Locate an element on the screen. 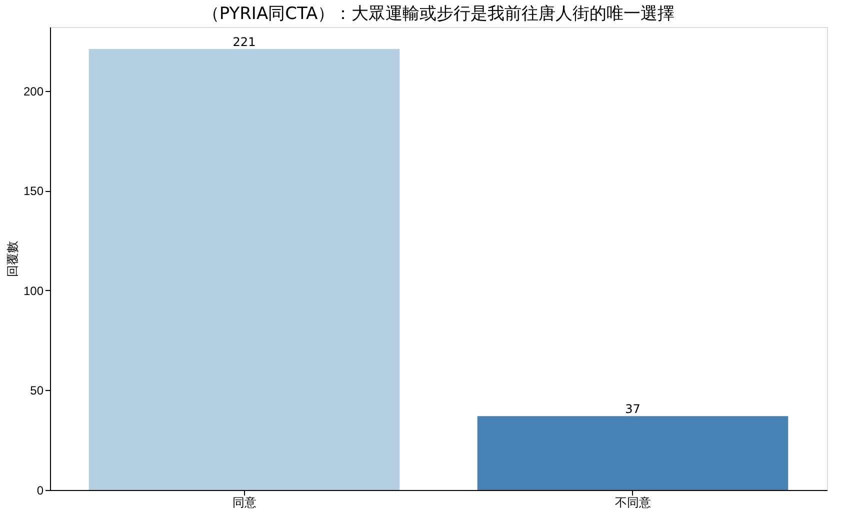 This screenshot has width=843, height=528. x-tick-label: 不同意 is located at coordinates (632, 503).